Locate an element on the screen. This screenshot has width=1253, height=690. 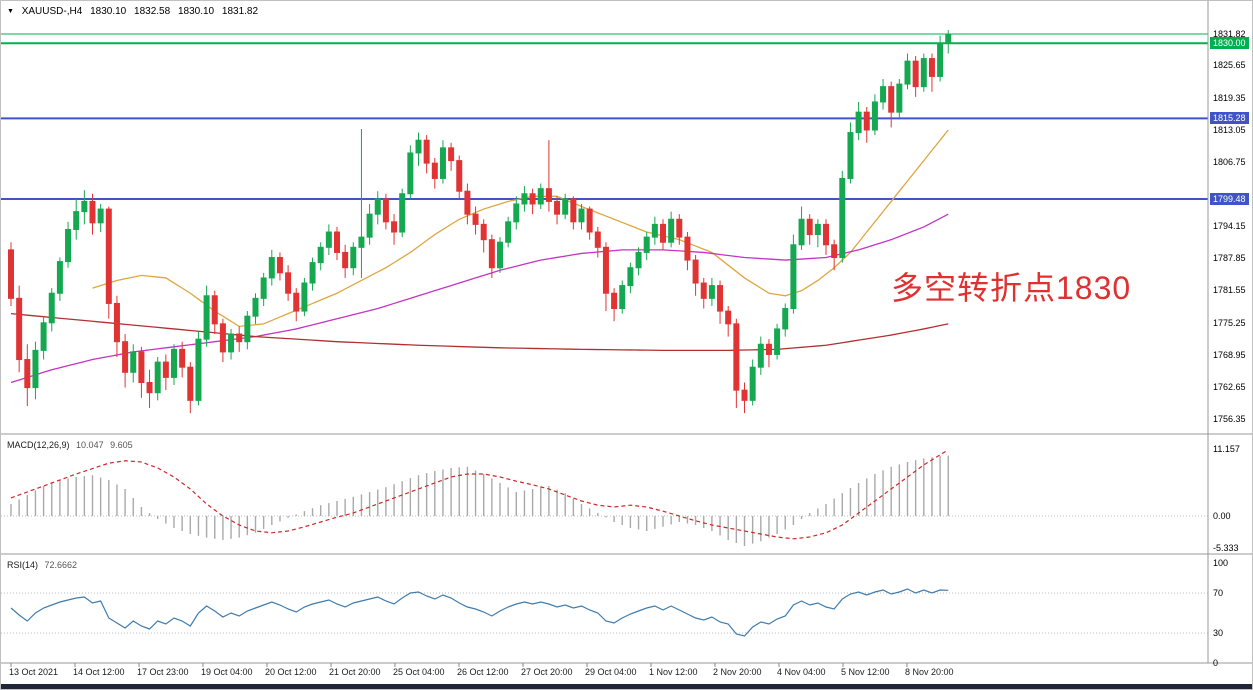
macd-histogram is located at coordinates (479, 501).